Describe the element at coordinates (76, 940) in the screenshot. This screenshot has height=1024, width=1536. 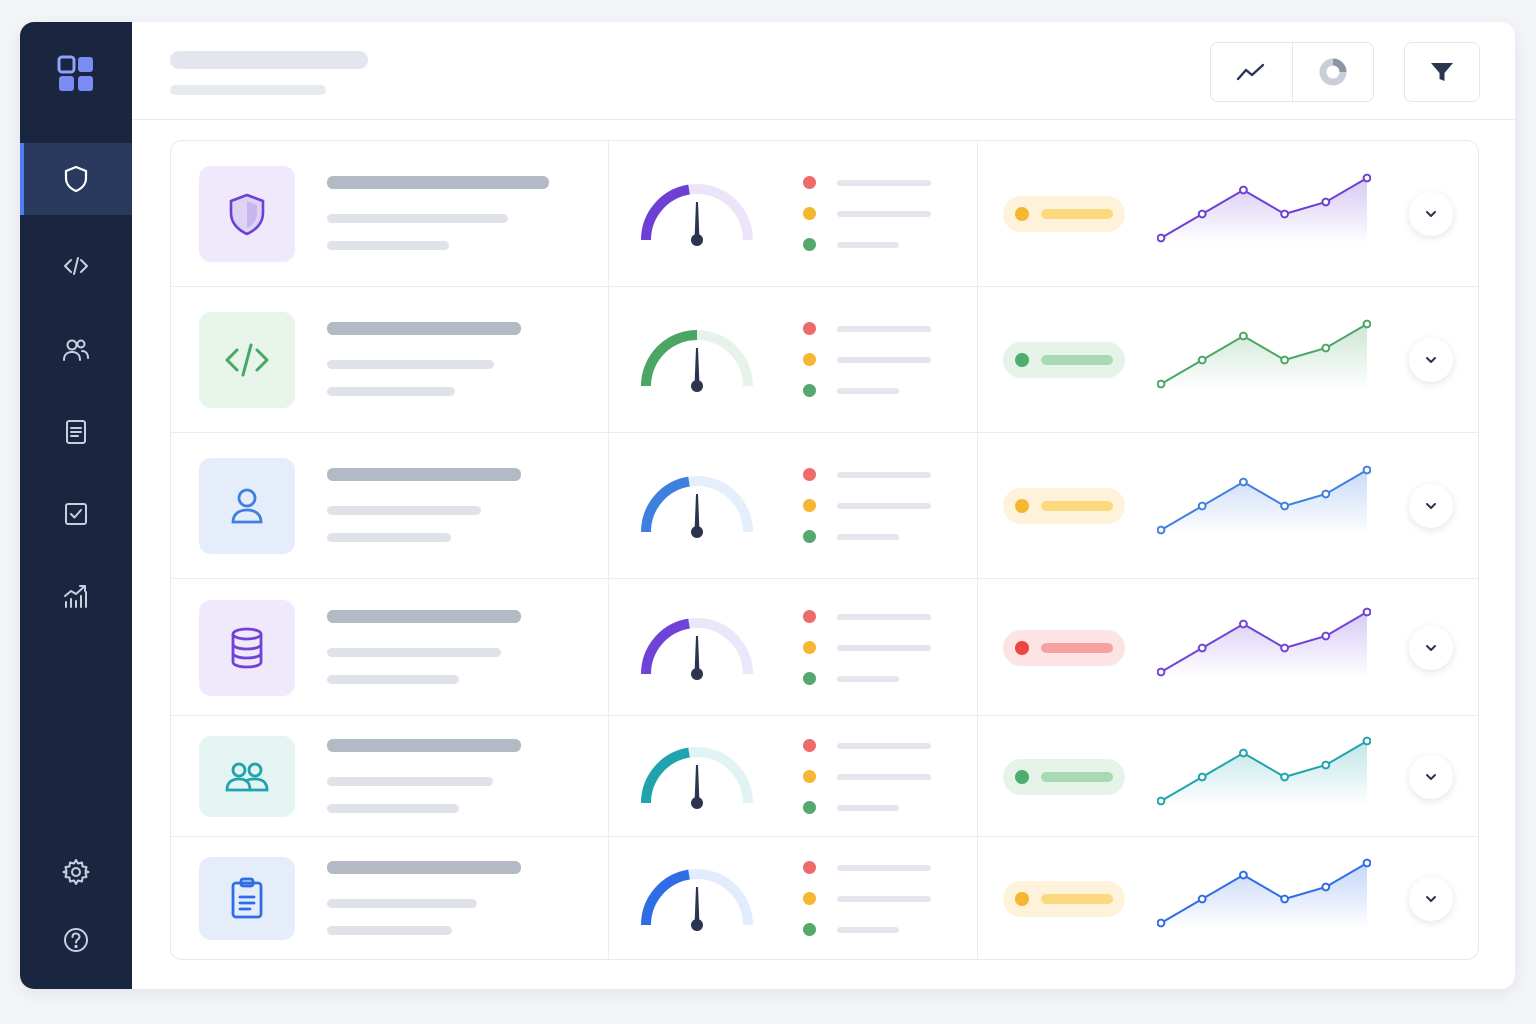
I see `sidebar-item-help` at that location.